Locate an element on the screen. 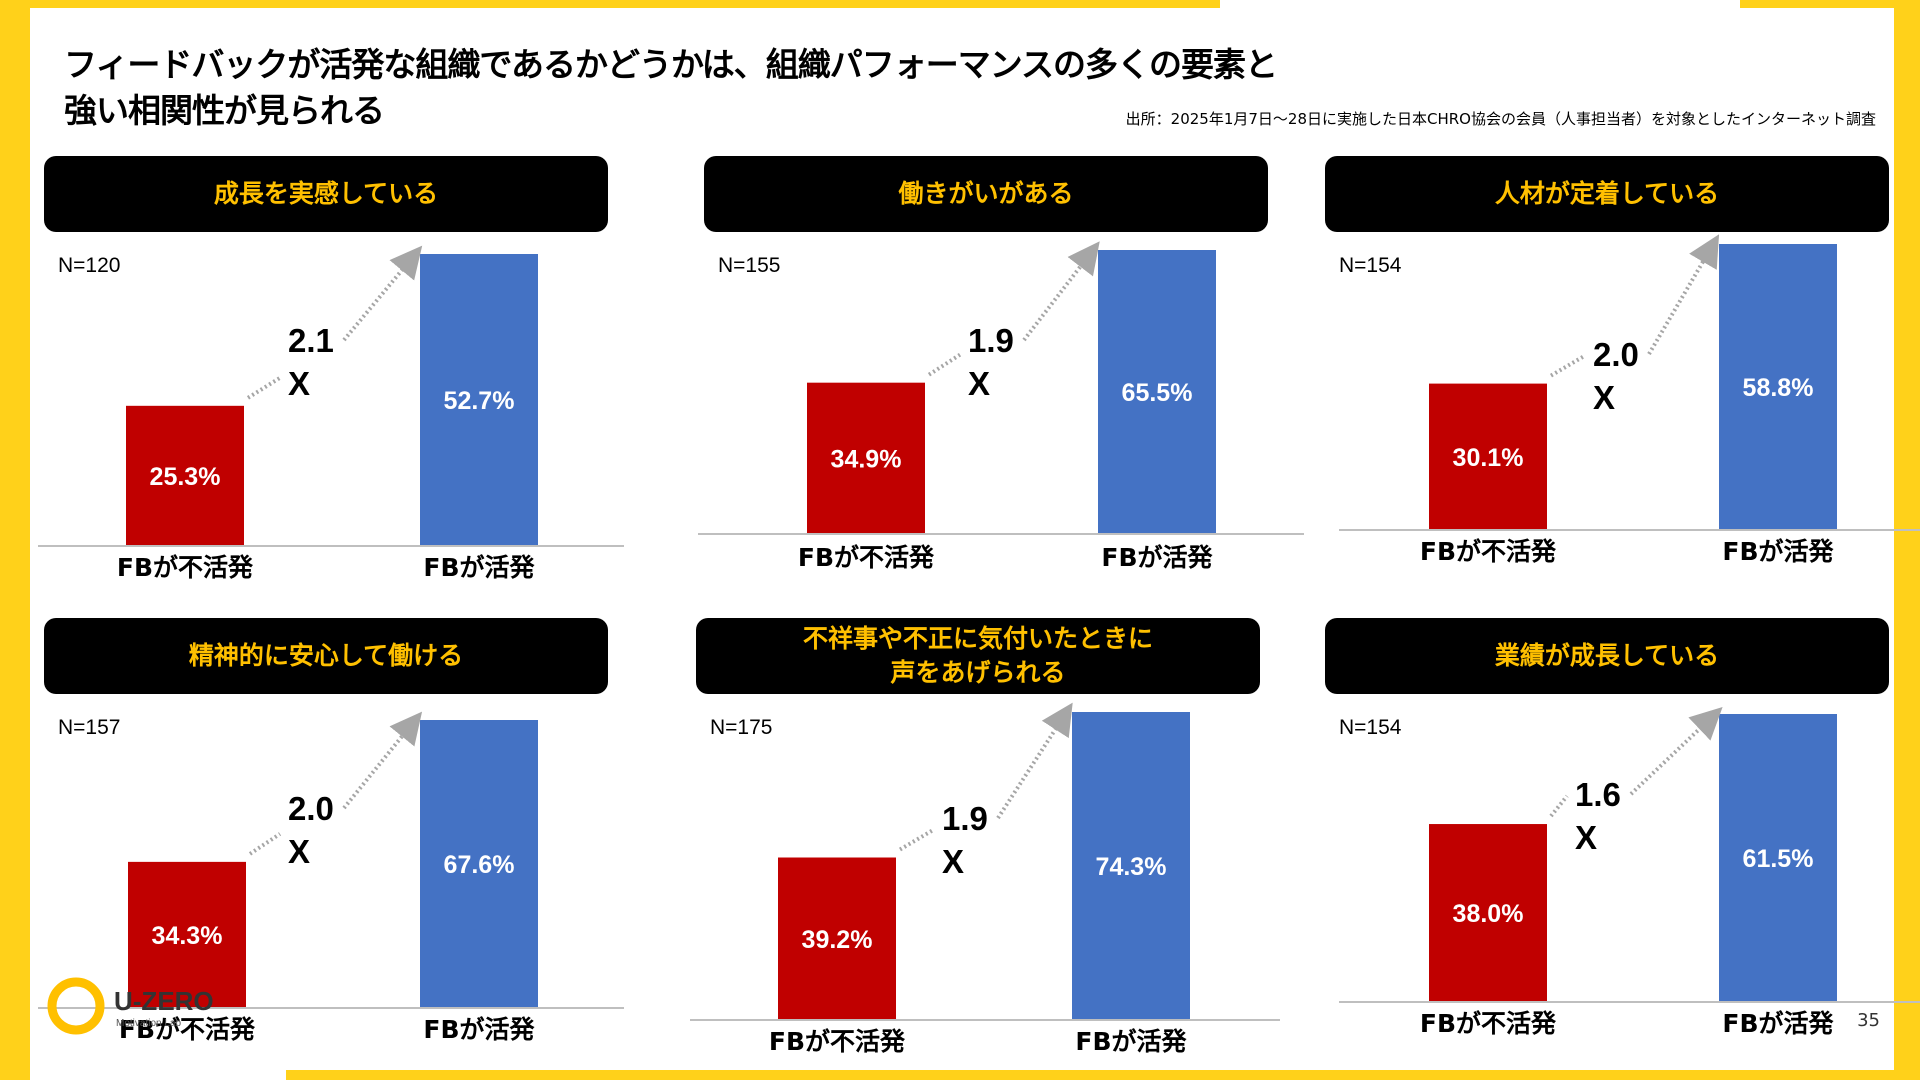 The height and width of the screenshot is (1080, 1920). frame-bottom is located at coordinates (1103, 1075).